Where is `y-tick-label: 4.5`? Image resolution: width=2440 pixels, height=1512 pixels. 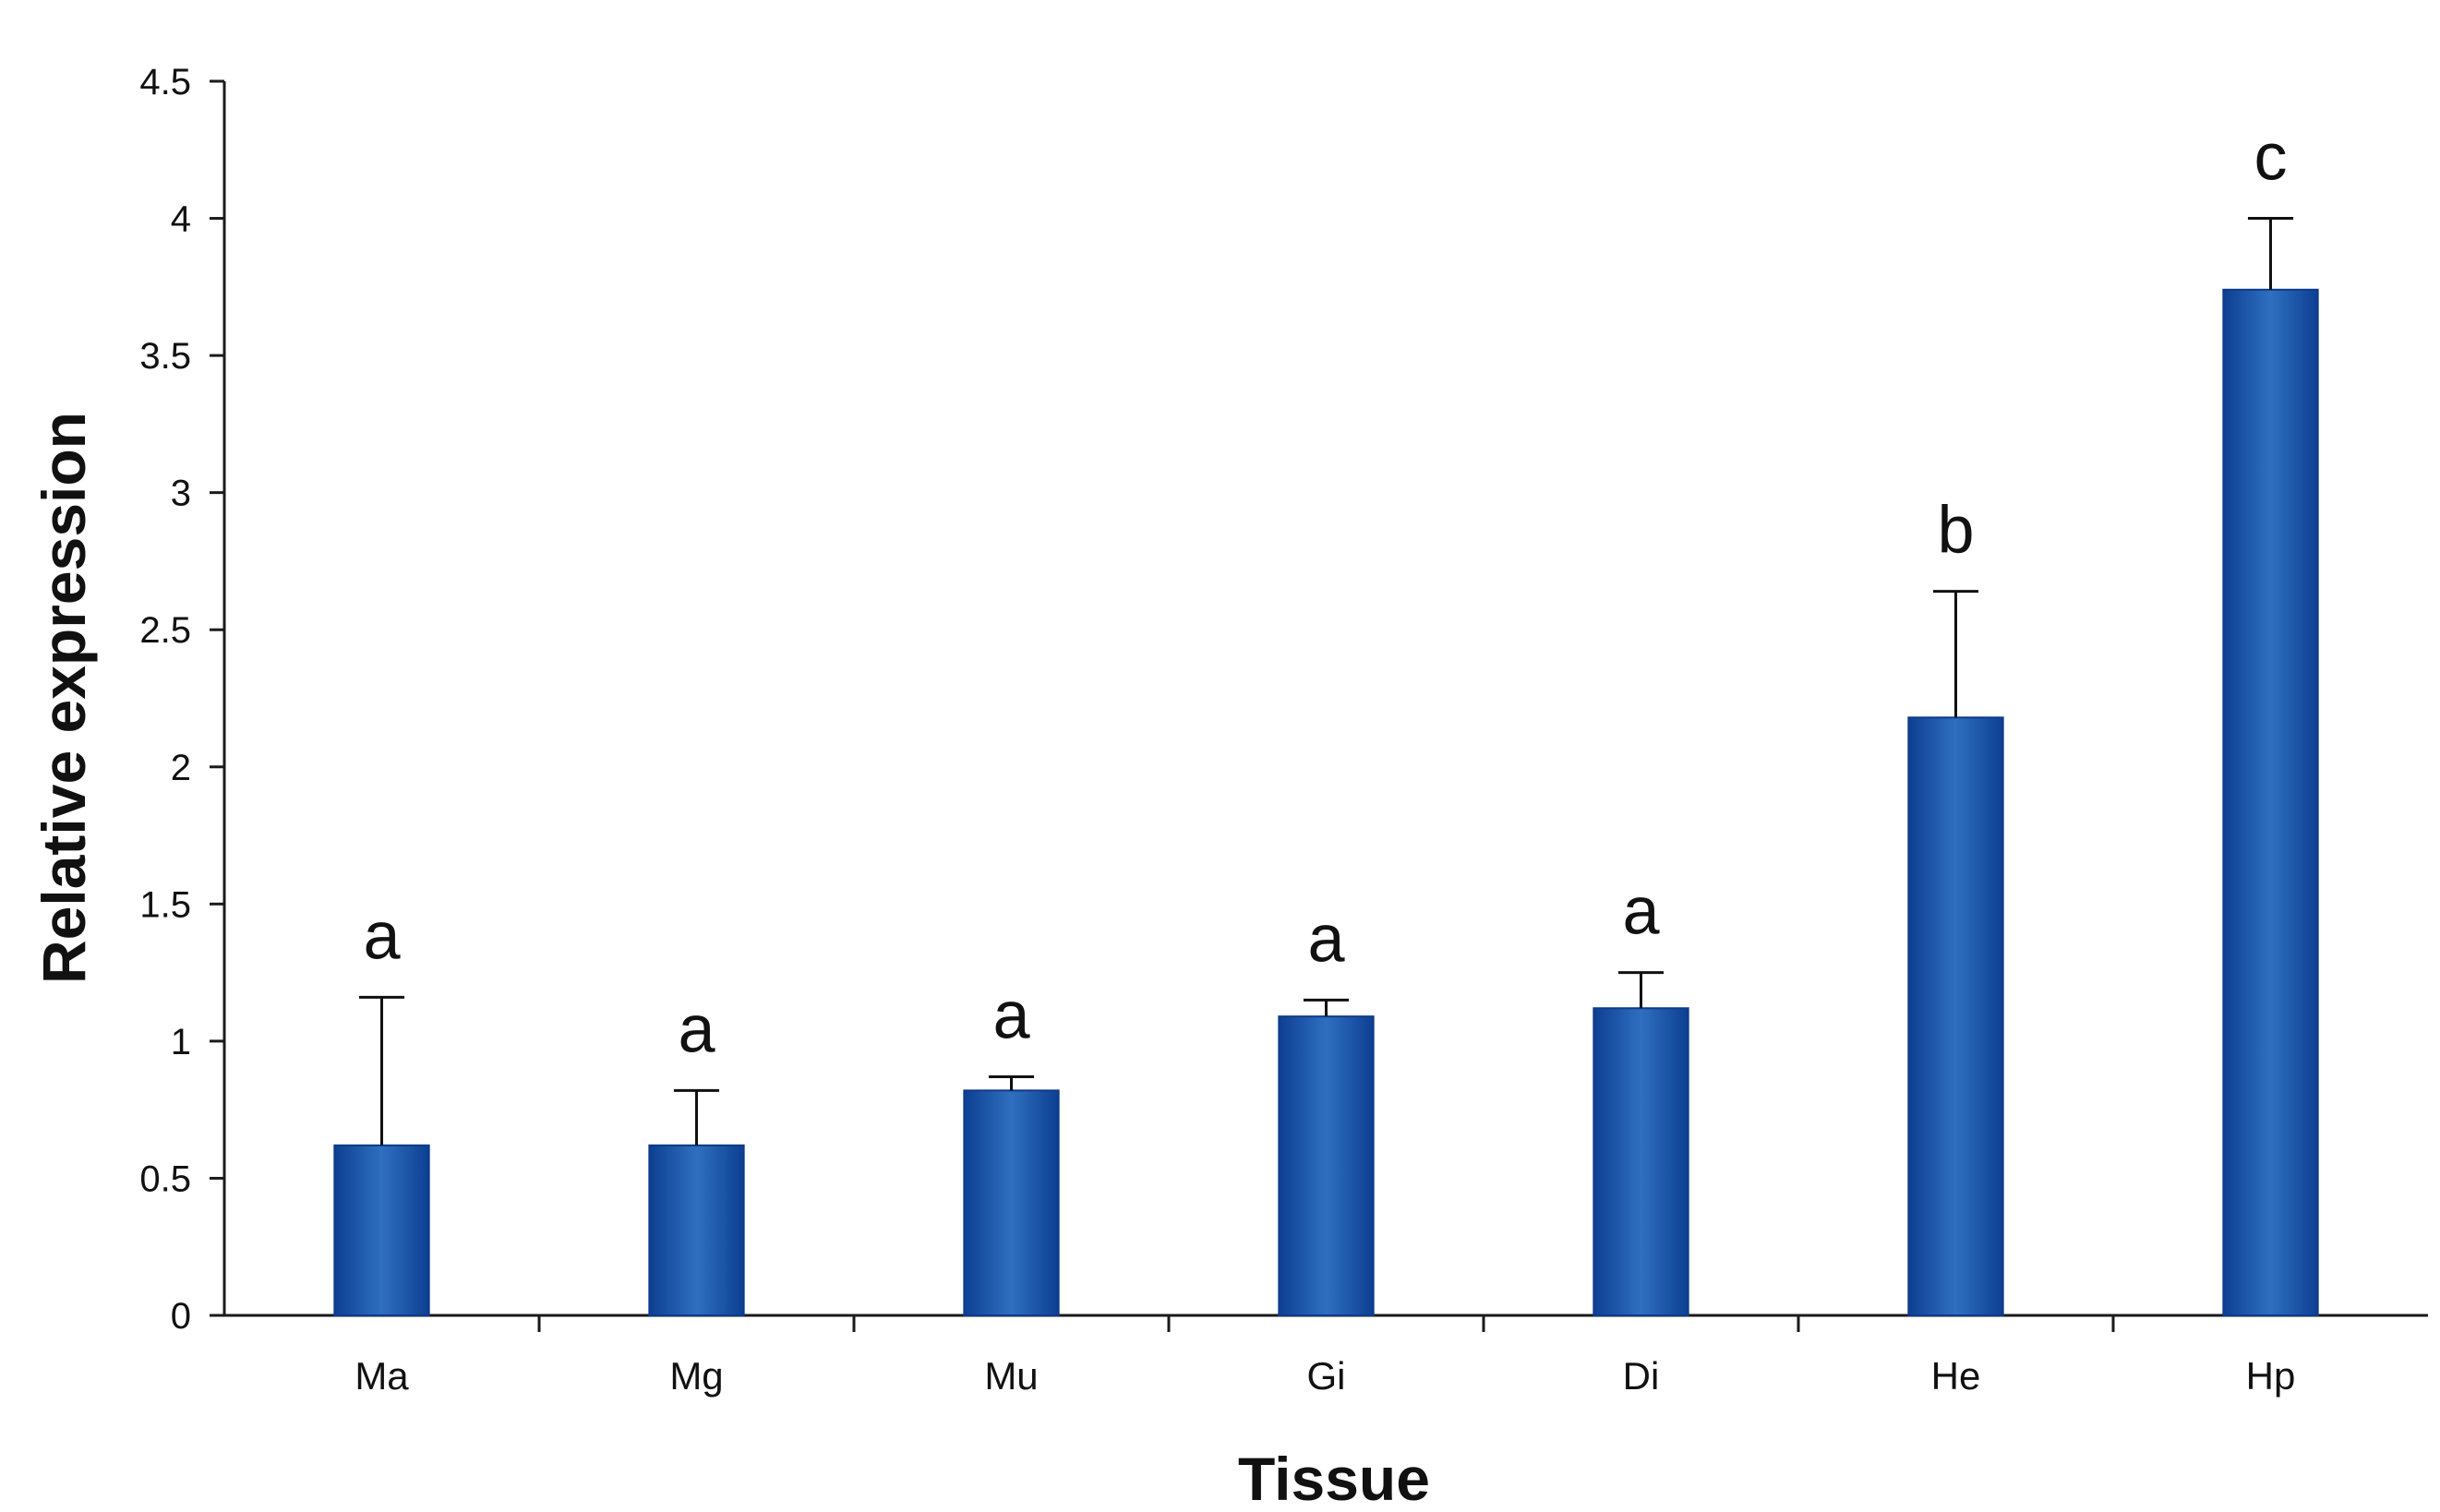 y-tick-label: 4.5 is located at coordinates (165, 82).